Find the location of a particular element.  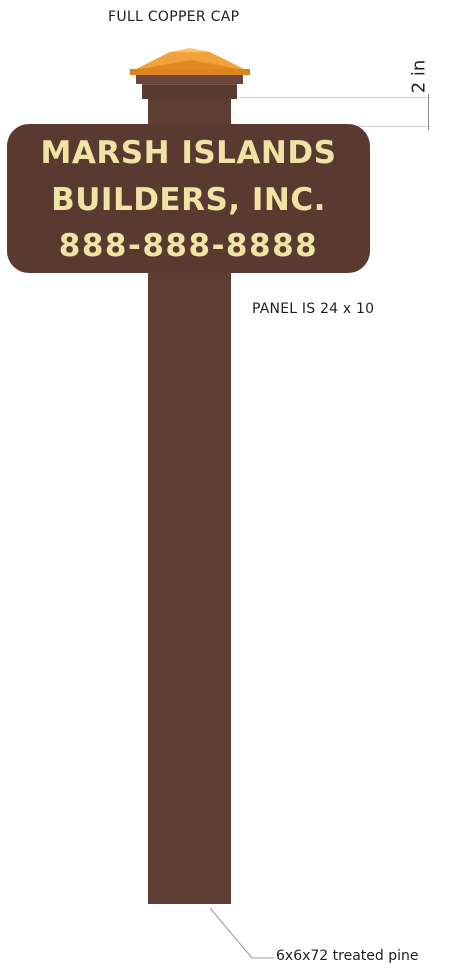

post-collar-upper is located at coordinates (189, 79).